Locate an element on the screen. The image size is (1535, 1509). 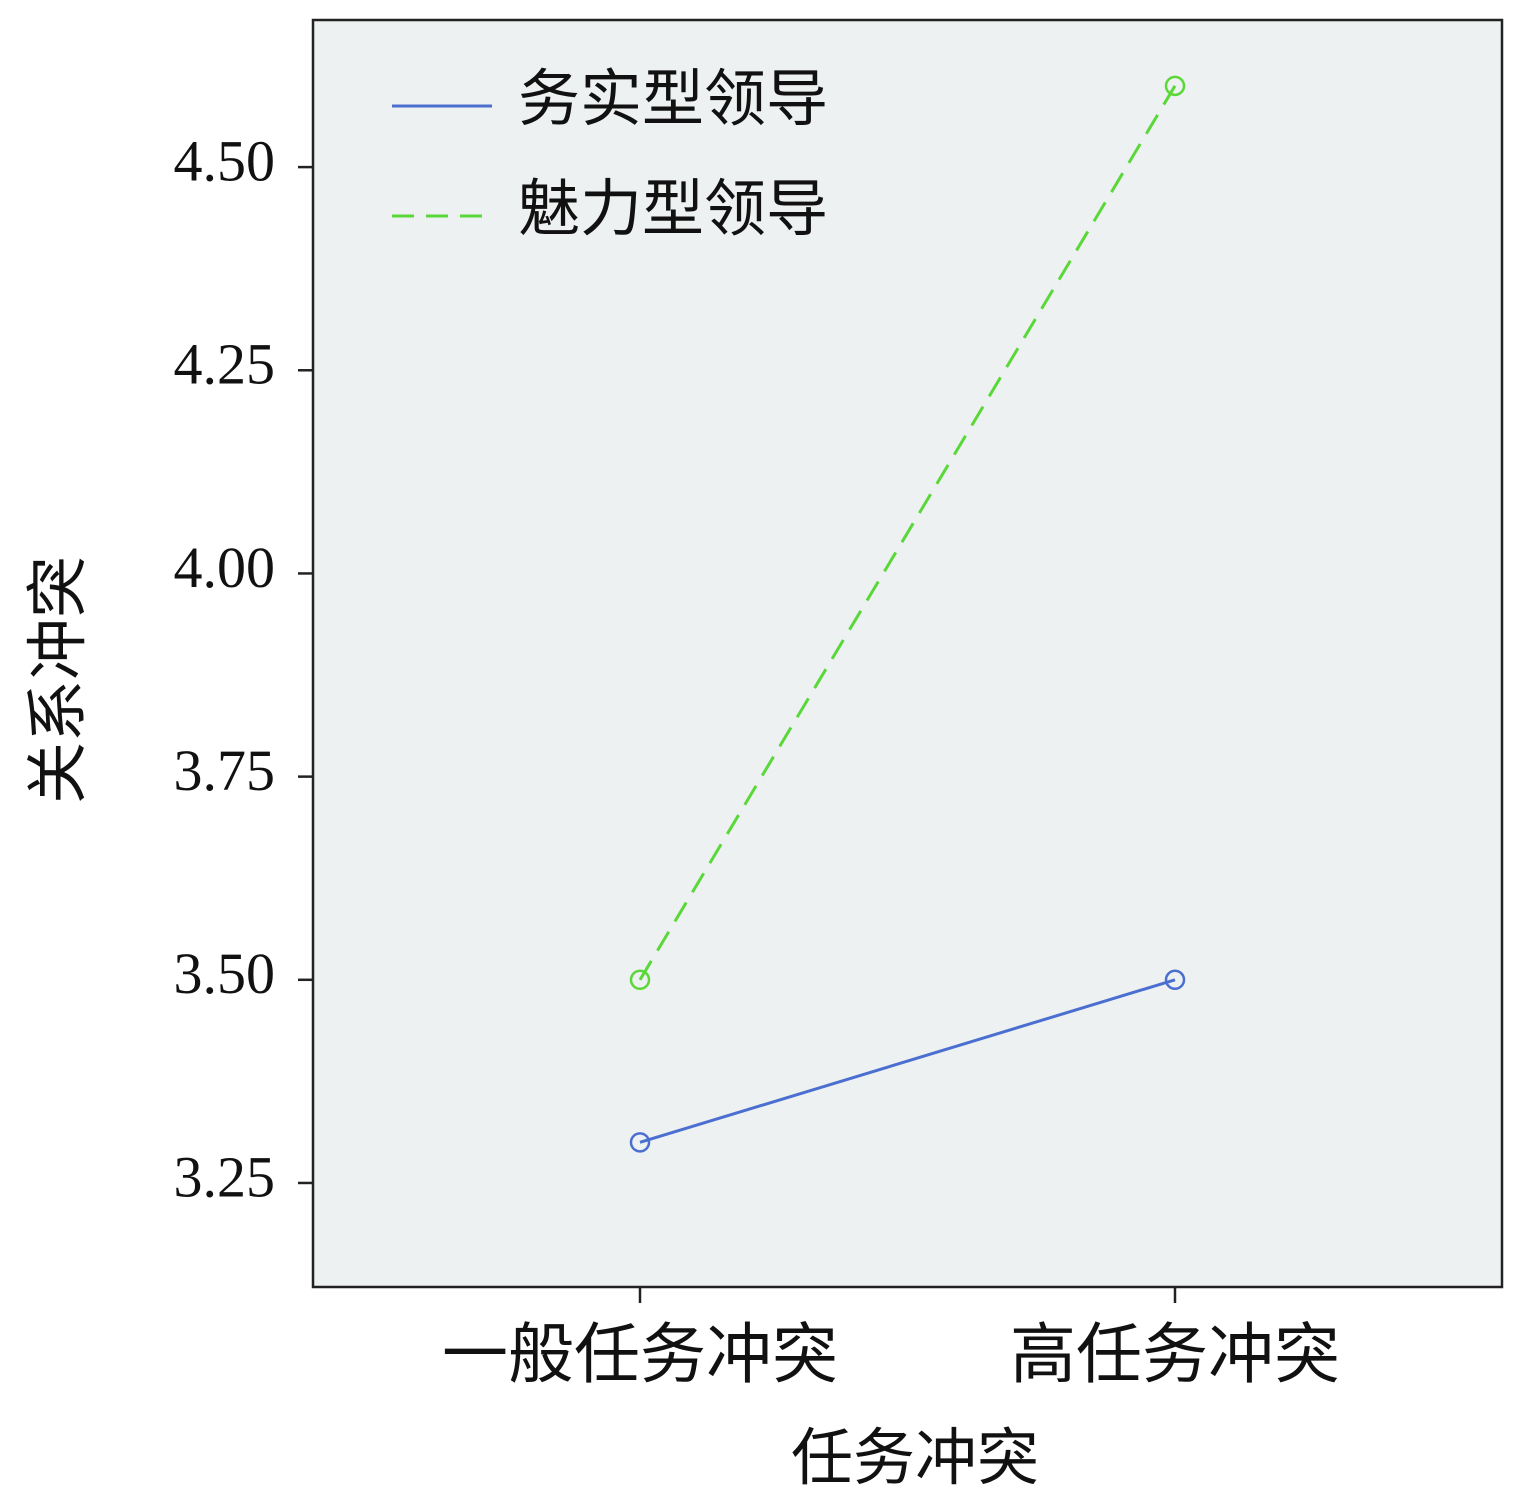
y-tick-label: 3.50 is located at coordinates (225, 973).